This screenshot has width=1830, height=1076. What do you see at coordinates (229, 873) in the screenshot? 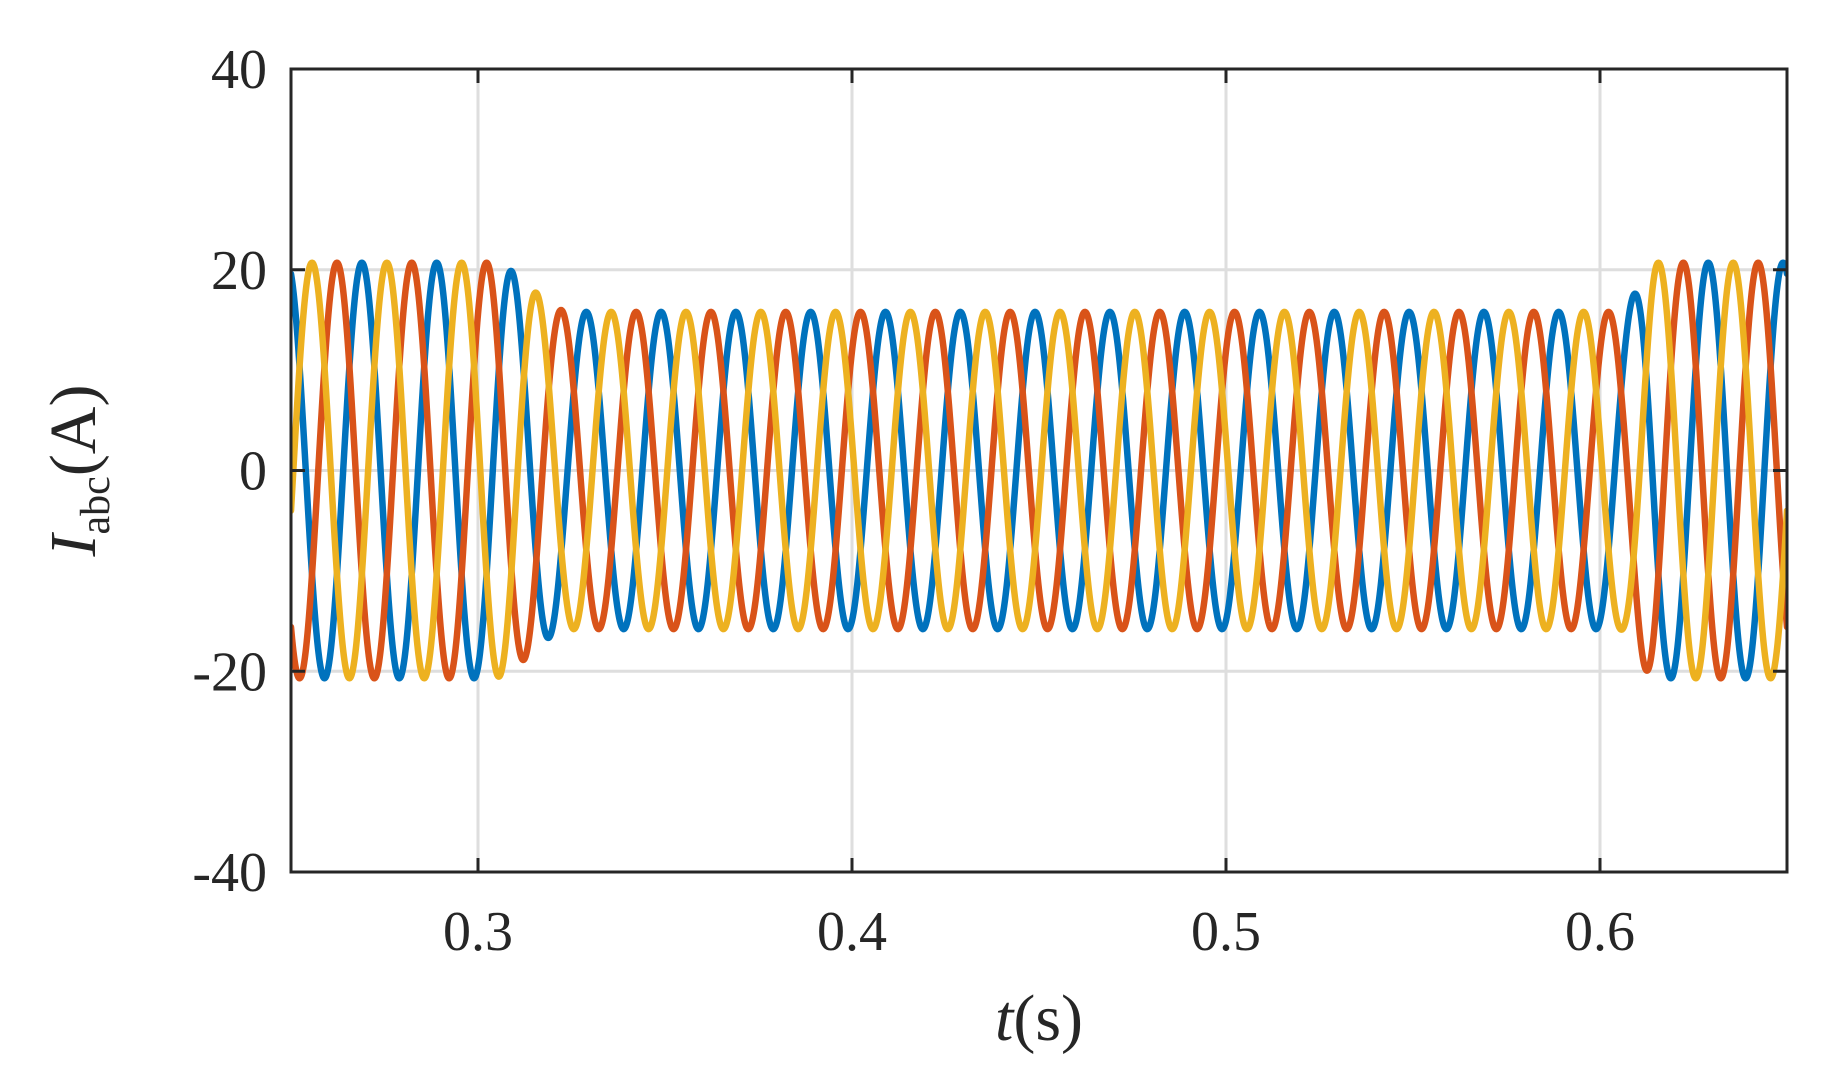
I see `y-tick-label: -40` at bounding box center [229, 873].